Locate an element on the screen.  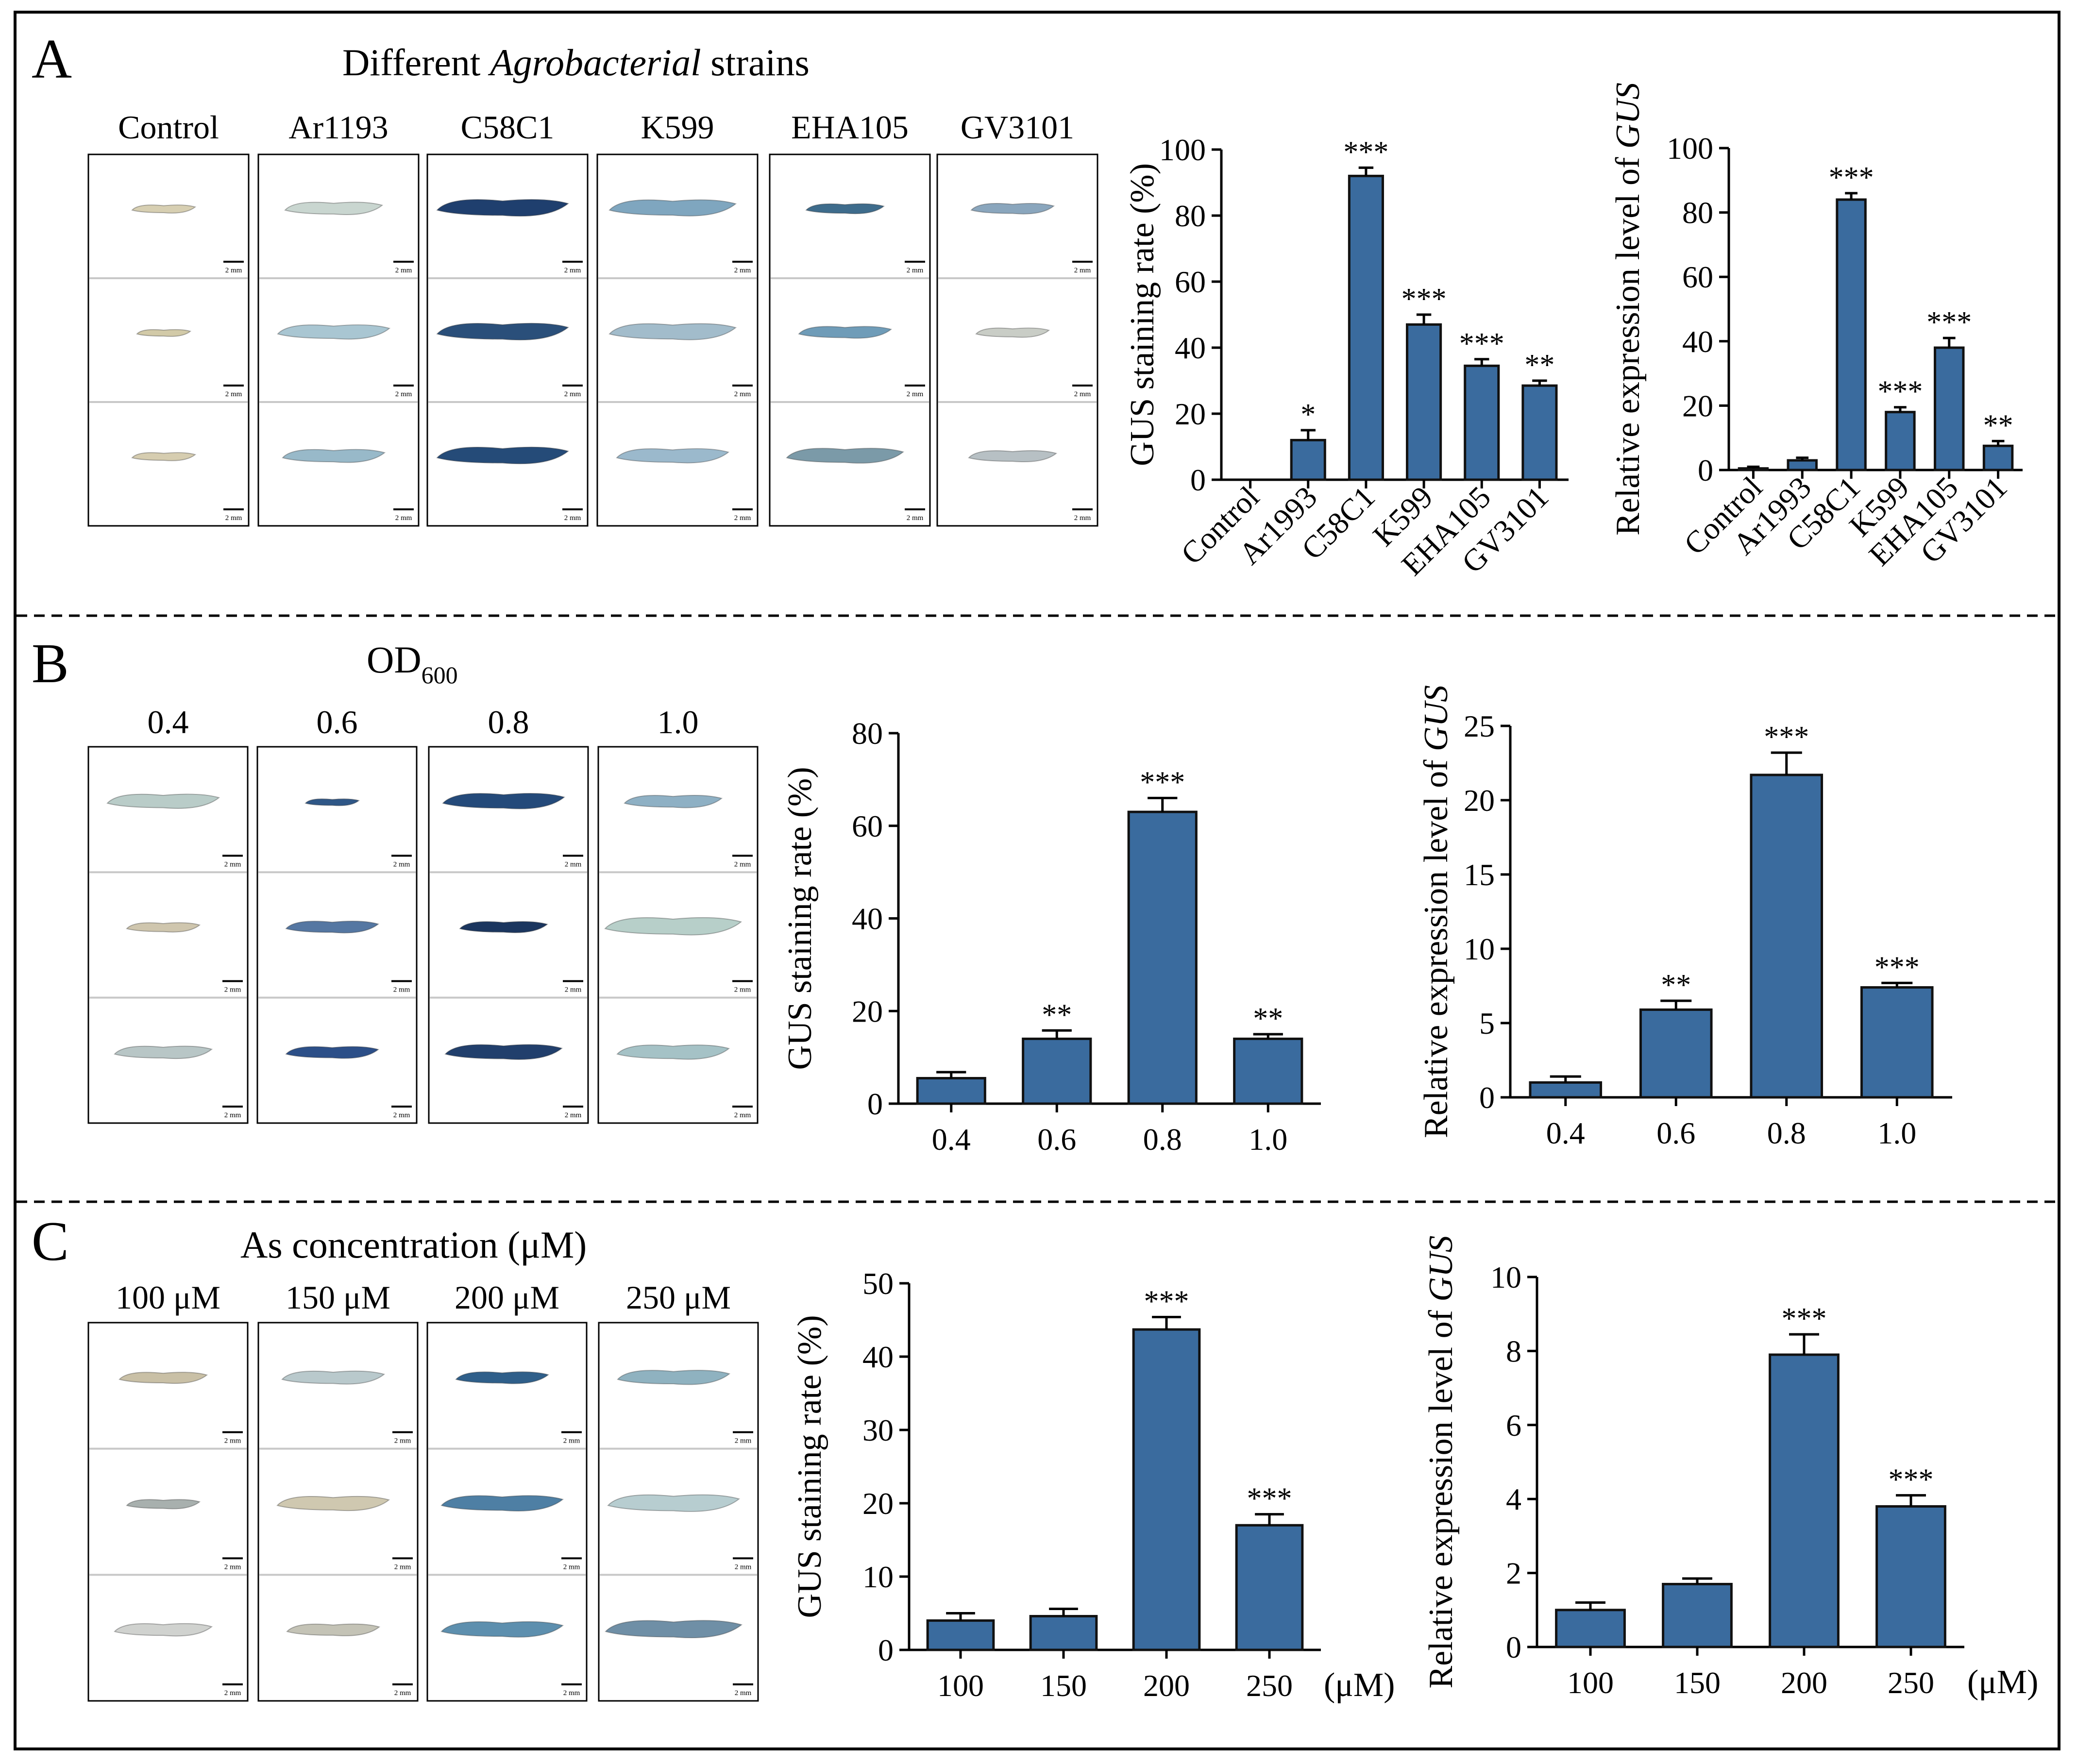
panel-c-column-1: 100 μM 2 mm 2 mm 2 mm is located at coordinates (168, 1490).